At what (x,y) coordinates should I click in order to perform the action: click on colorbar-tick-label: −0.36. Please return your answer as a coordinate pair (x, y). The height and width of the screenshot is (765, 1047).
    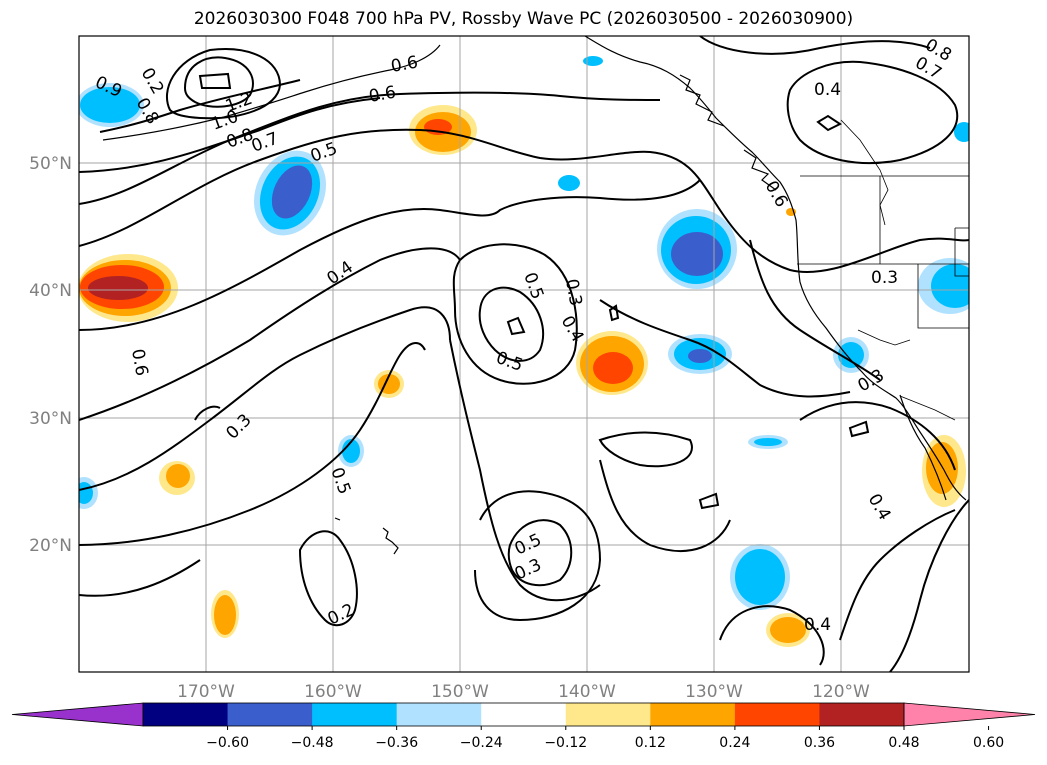
    Looking at the image, I should click on (396, 743).